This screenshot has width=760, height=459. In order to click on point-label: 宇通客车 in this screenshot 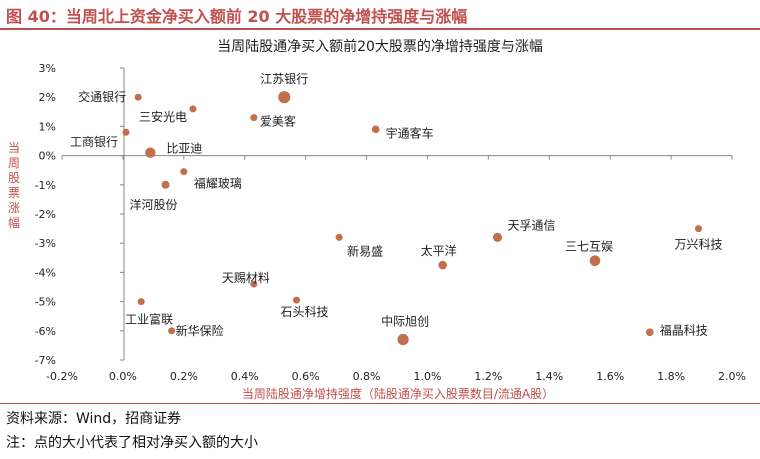, I will do `click(410, 132)`.